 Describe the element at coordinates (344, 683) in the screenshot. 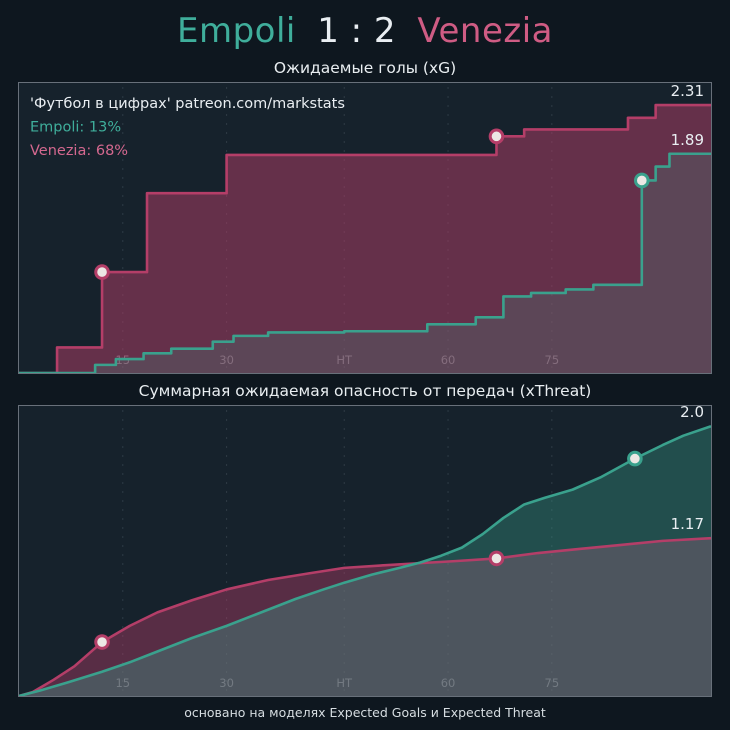

I see `x-tick-label: HT` at that location.